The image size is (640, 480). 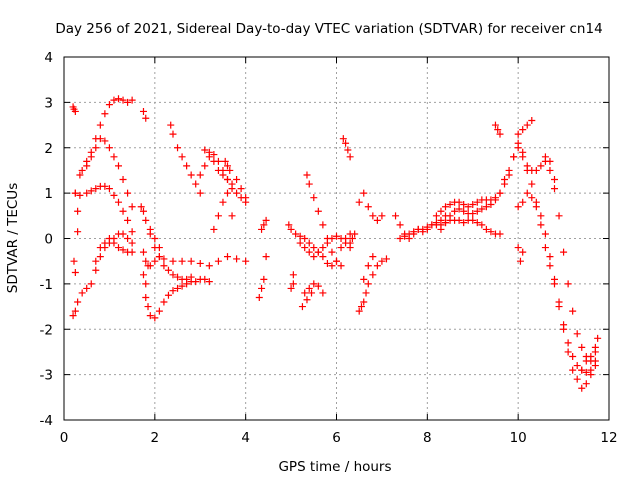 I want to click on y-tick-label: 1, so click(x=48, y=194).